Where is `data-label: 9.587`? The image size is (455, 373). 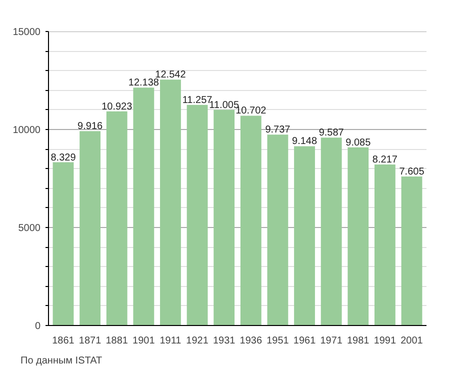 data-label: 9.587 is located at coordinates (331, 133).